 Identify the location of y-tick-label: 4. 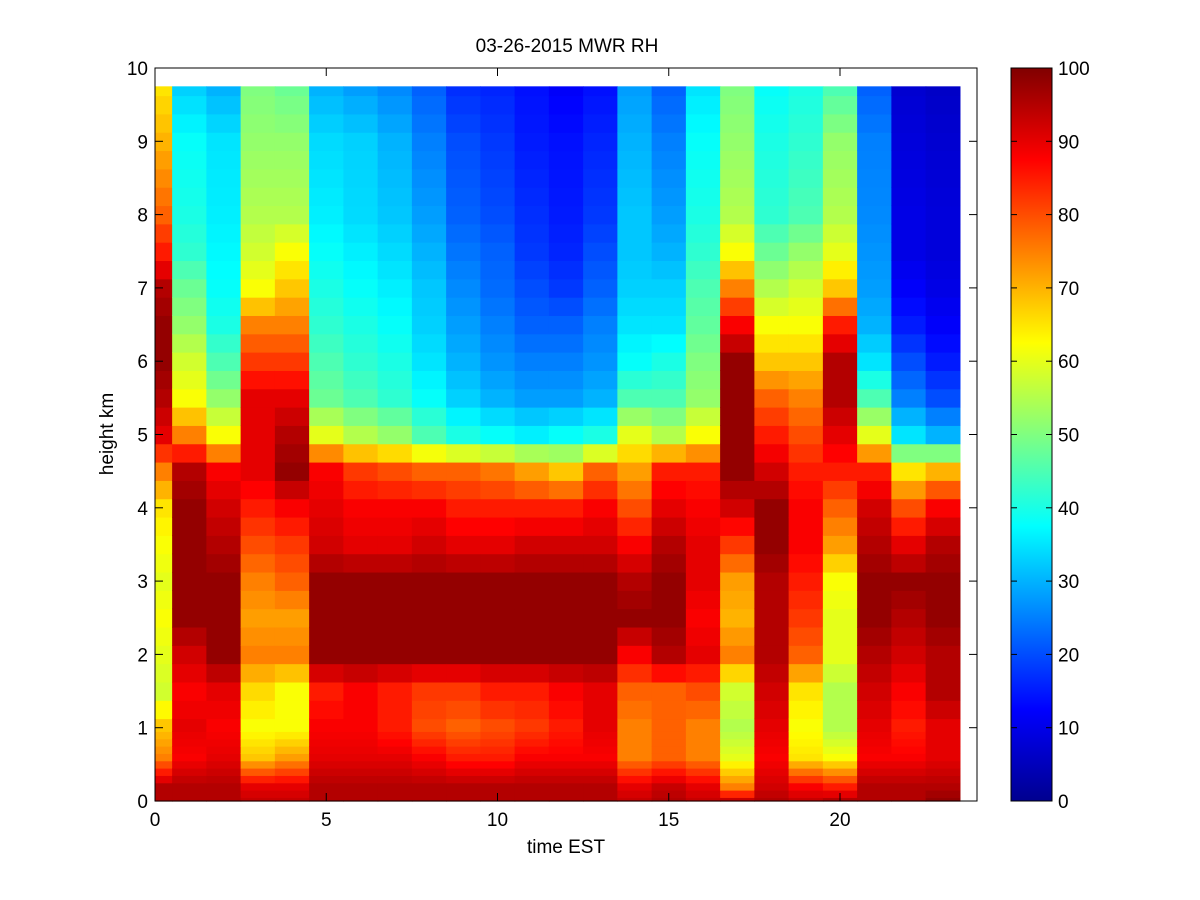
(142, 509).